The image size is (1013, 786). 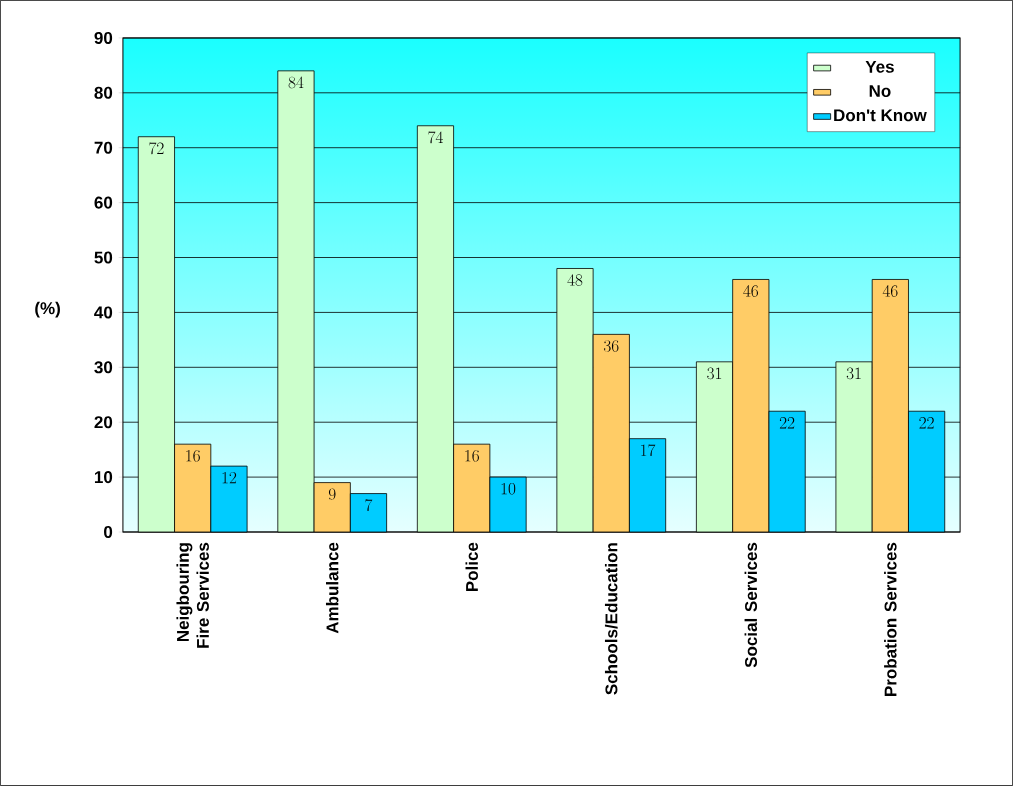 I want to click on y-tick-label: 20, so click(x=103, y=422).